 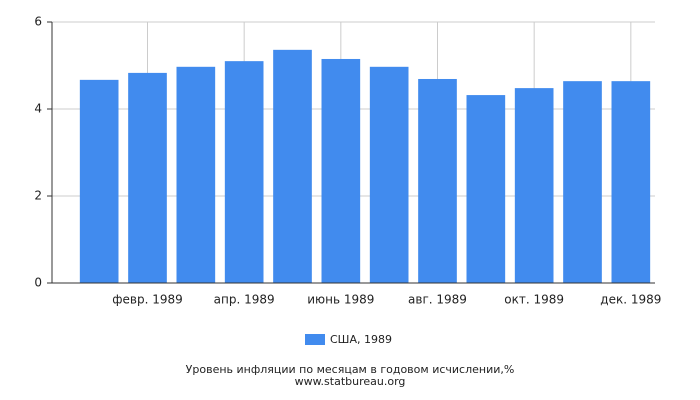 What do you see at coordinates (361, 339) in the screenshot?
I see `legend-label: США, 1989` at bounding box center [361, 339].